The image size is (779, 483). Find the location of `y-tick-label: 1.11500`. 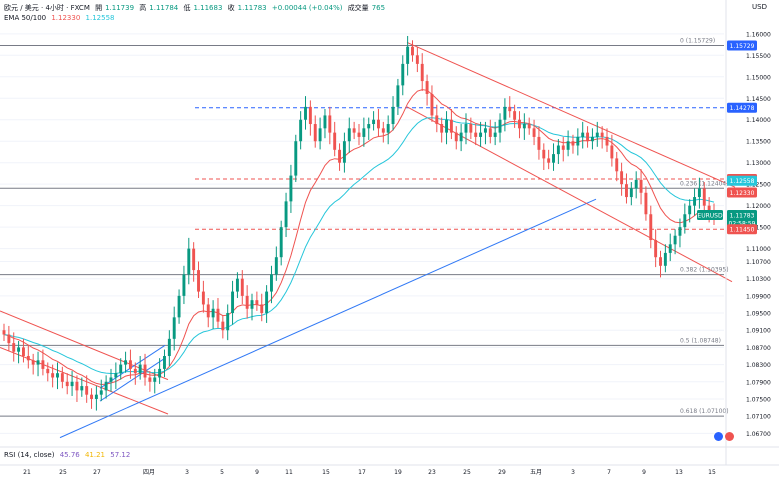

y-tick-label: 1.11500 is located at coordinates (758, 228).